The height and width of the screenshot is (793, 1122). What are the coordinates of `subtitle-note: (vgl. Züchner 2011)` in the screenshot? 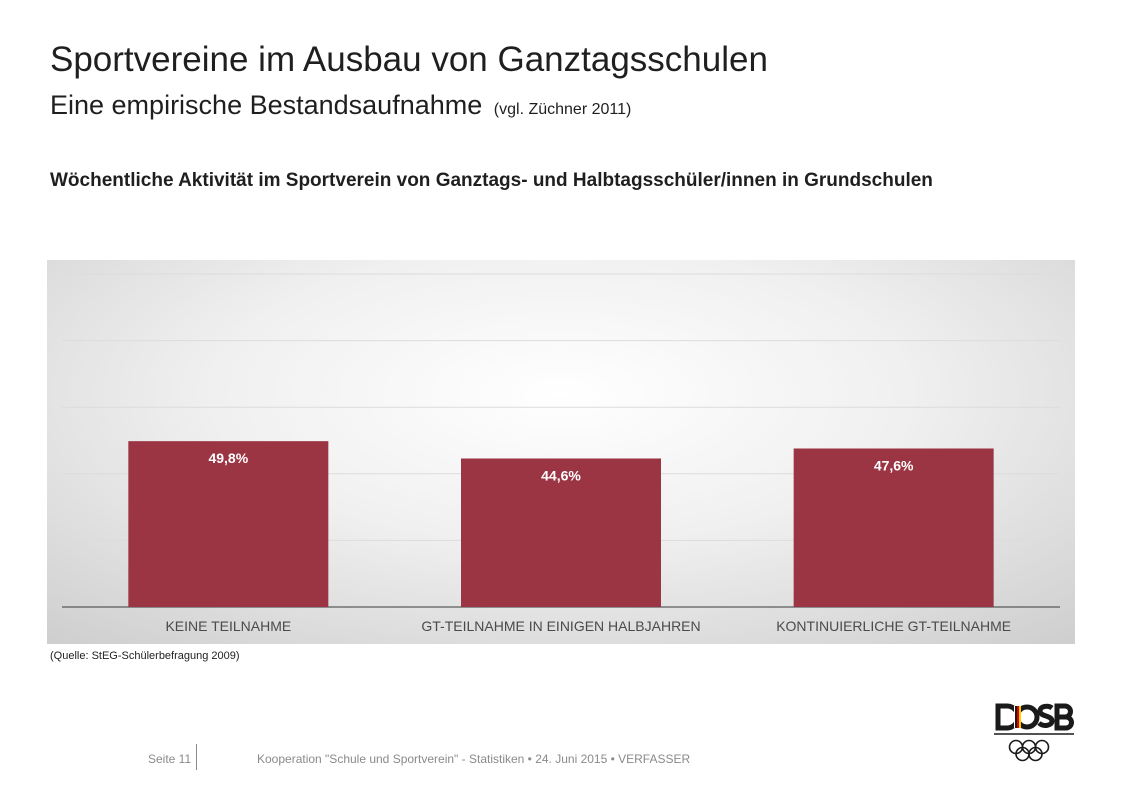 It's located at (562, 109).